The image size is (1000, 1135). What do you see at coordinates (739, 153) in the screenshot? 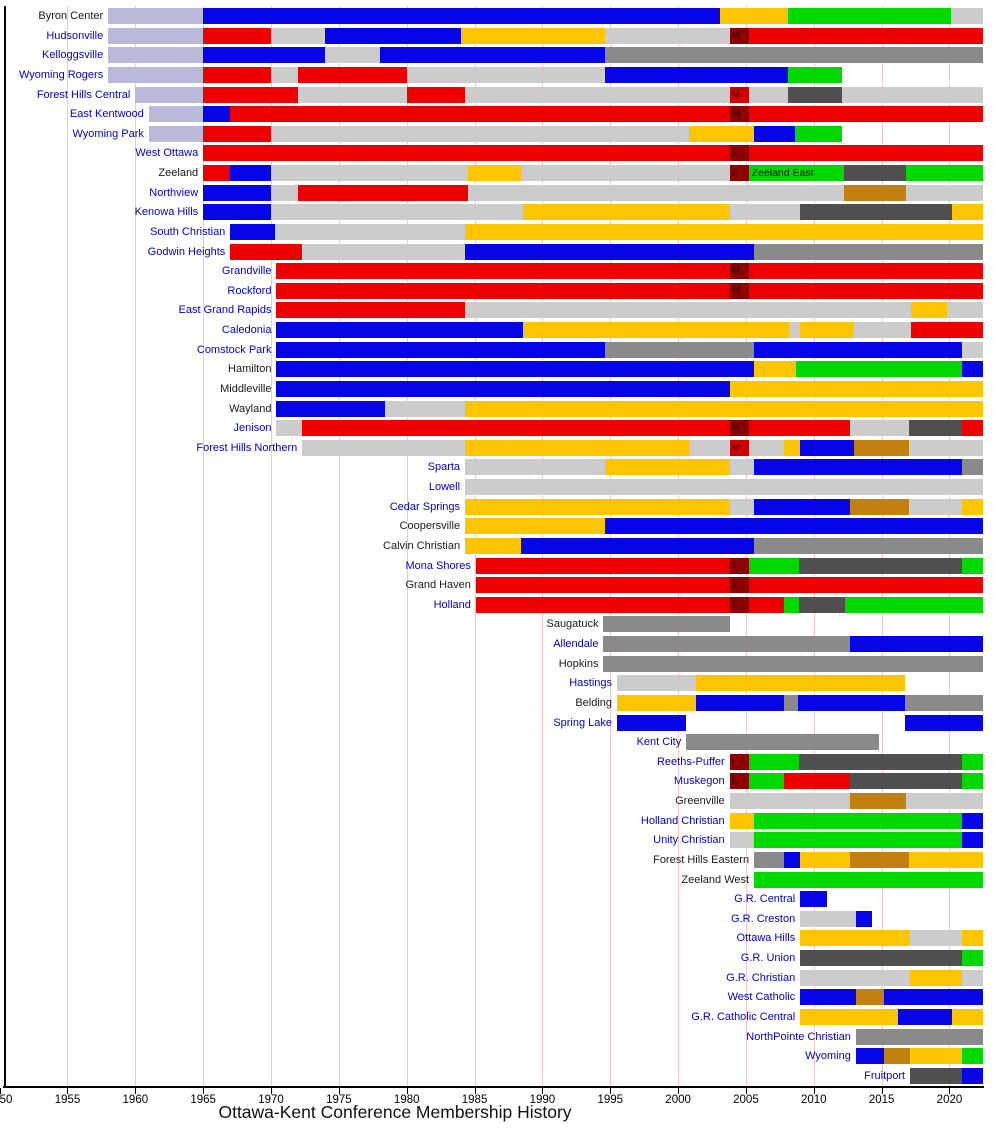
I see `marker-segment-west-ottawa: L` at bounding box center [739, 153].